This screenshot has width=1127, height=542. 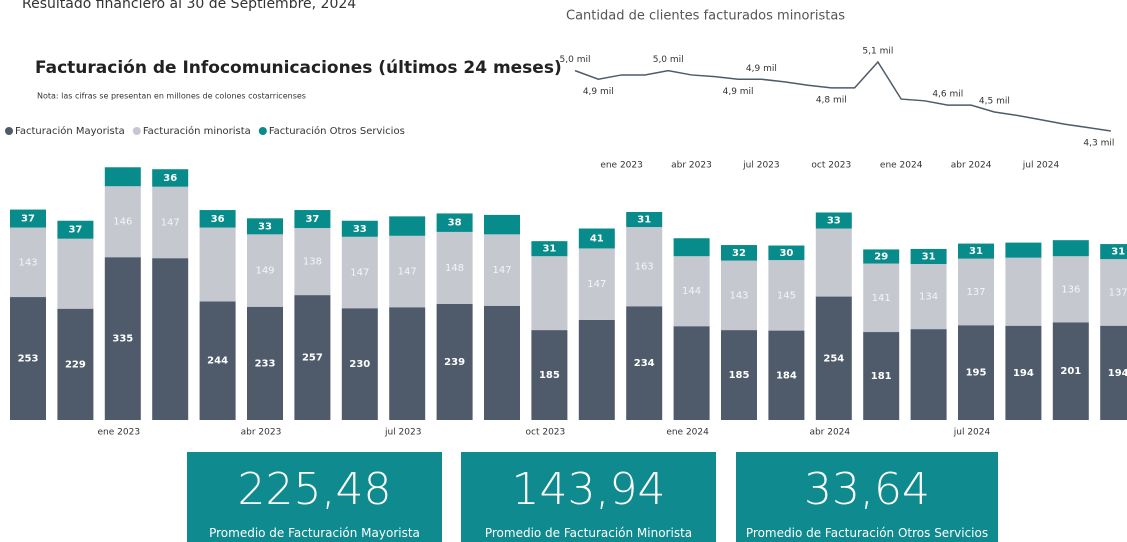 I want to click on data-label: 4,9 mil, so click(x=598, y=92).